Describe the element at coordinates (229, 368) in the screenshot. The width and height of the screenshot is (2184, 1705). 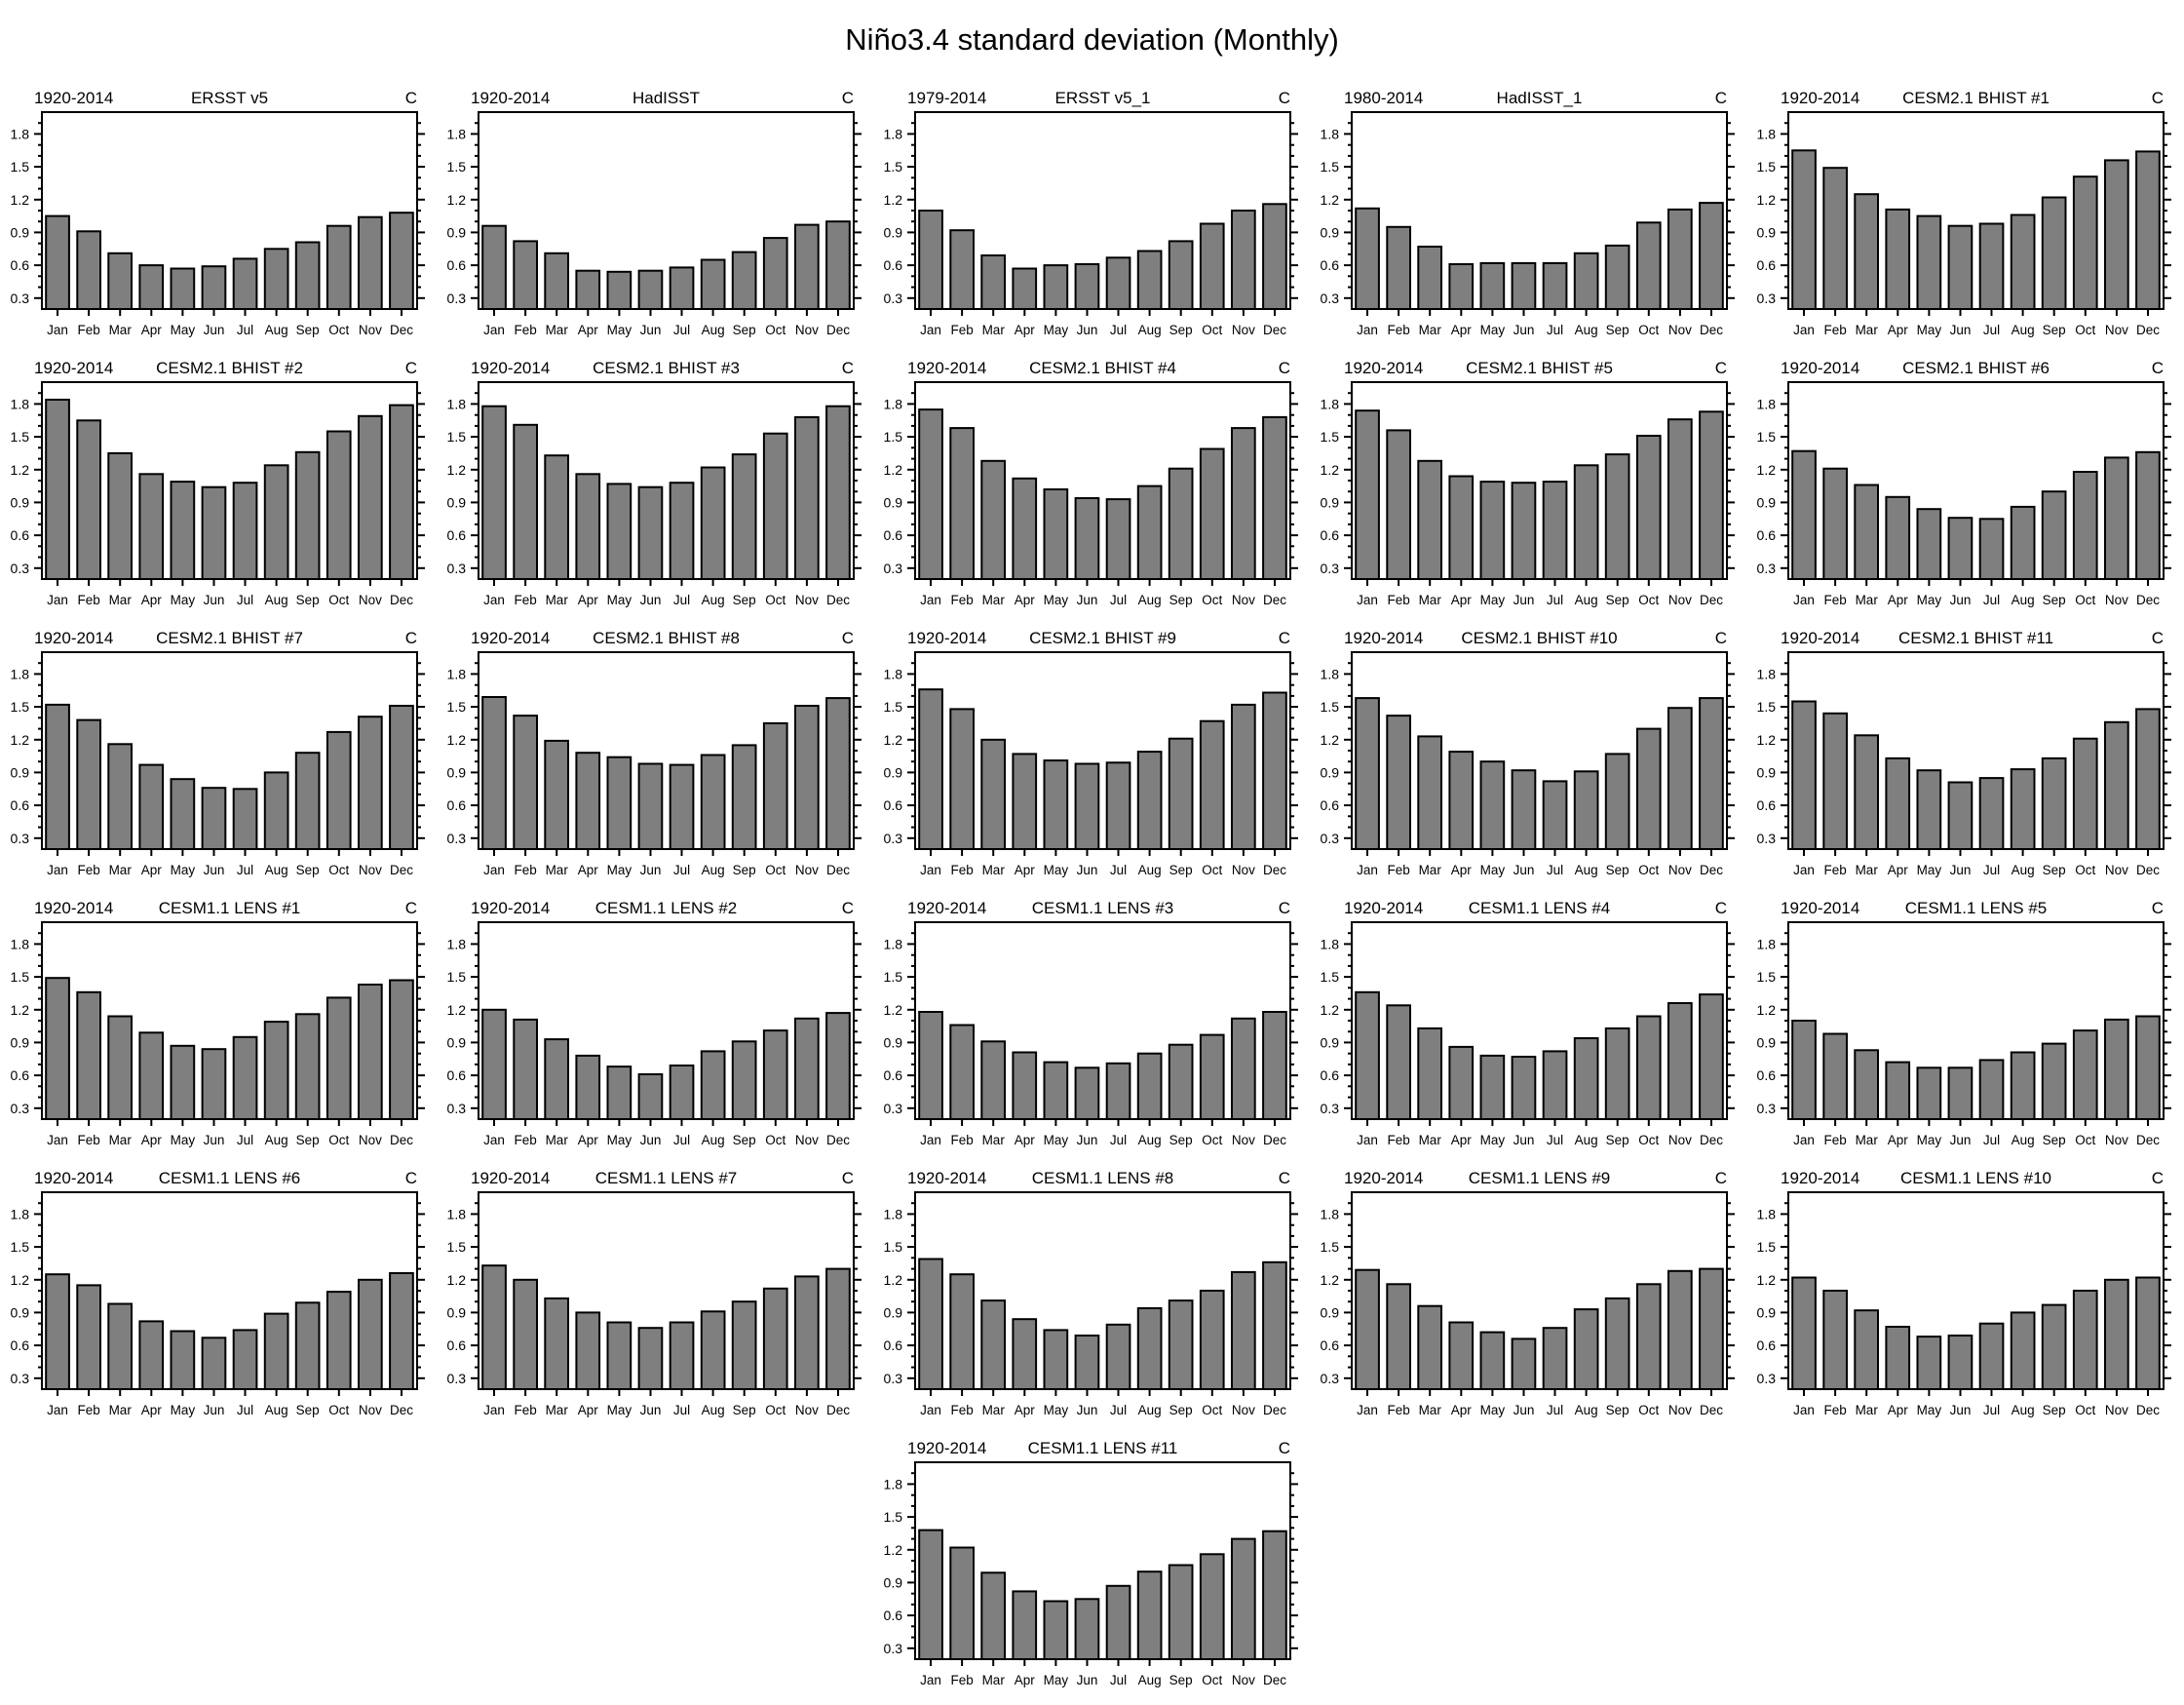
I see `panel-model-label: CESM2.1 BHIST #2` at that location.